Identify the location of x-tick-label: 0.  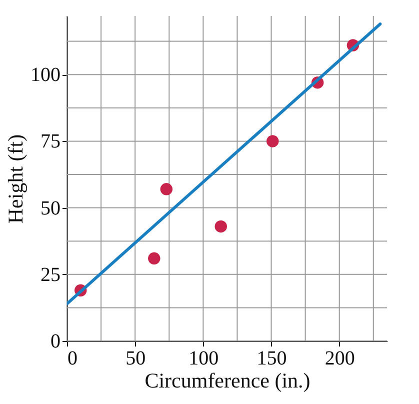
(73, 359).